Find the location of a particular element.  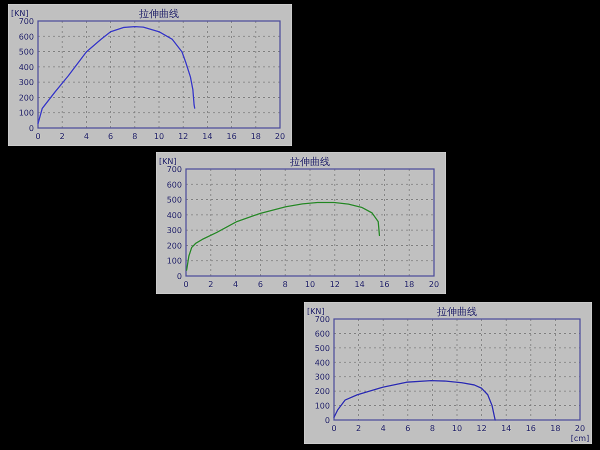

x-axis-title: [cm] is located at coordinates (580, 438).